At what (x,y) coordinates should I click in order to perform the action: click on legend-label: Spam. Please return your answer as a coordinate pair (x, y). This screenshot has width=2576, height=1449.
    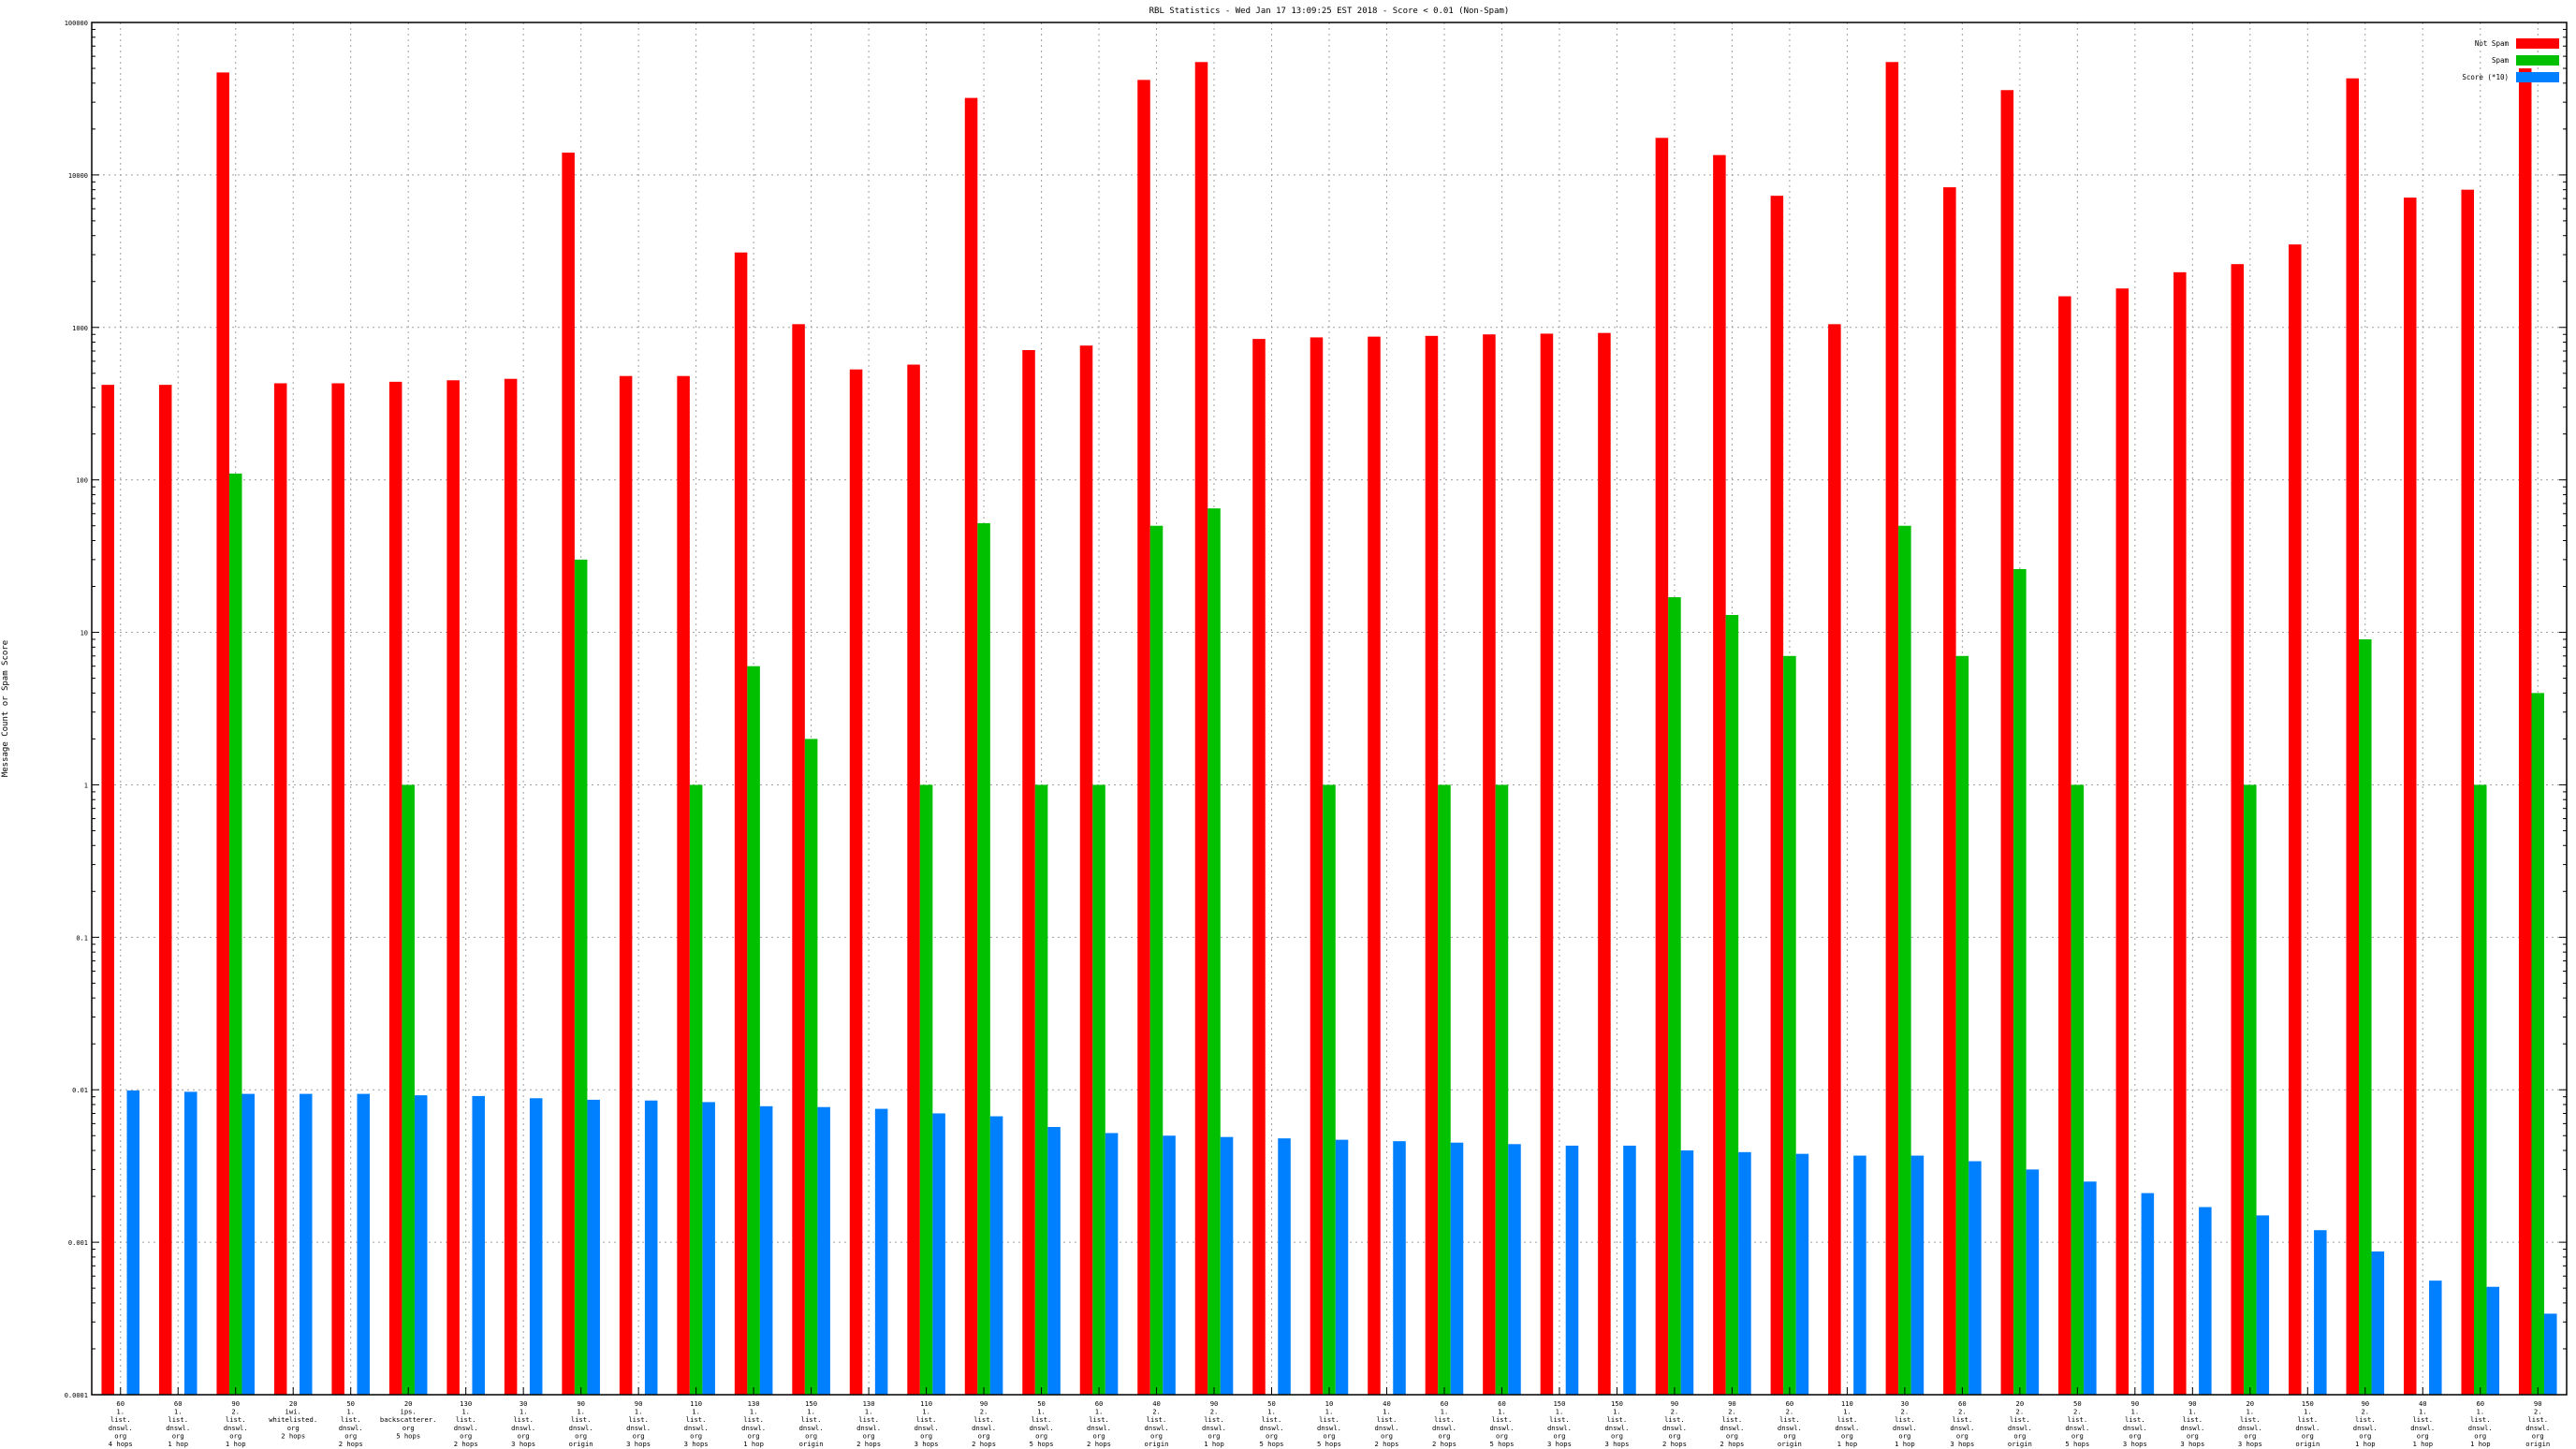
    Looking at the image, I should click on (2501, 60).